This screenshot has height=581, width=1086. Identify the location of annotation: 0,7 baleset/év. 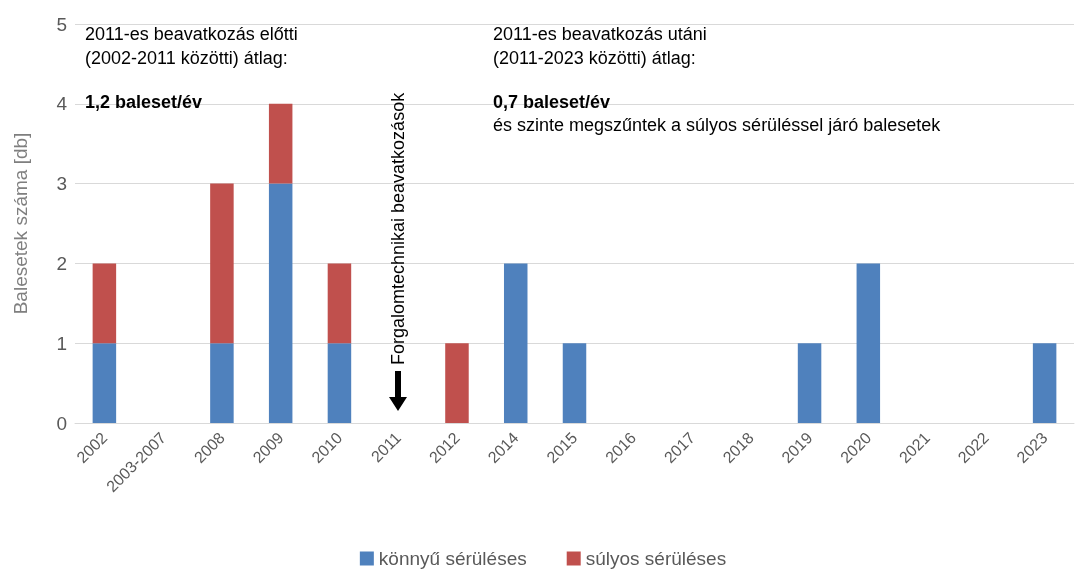
(552, 102).